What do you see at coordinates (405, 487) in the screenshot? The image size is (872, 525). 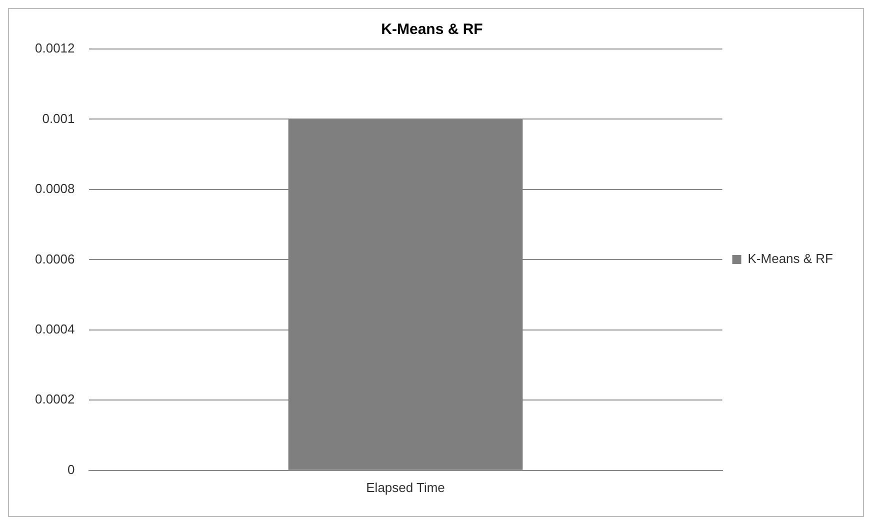 I see `x-tick-label: Elapsed Time` at bounding box center [405, 487].